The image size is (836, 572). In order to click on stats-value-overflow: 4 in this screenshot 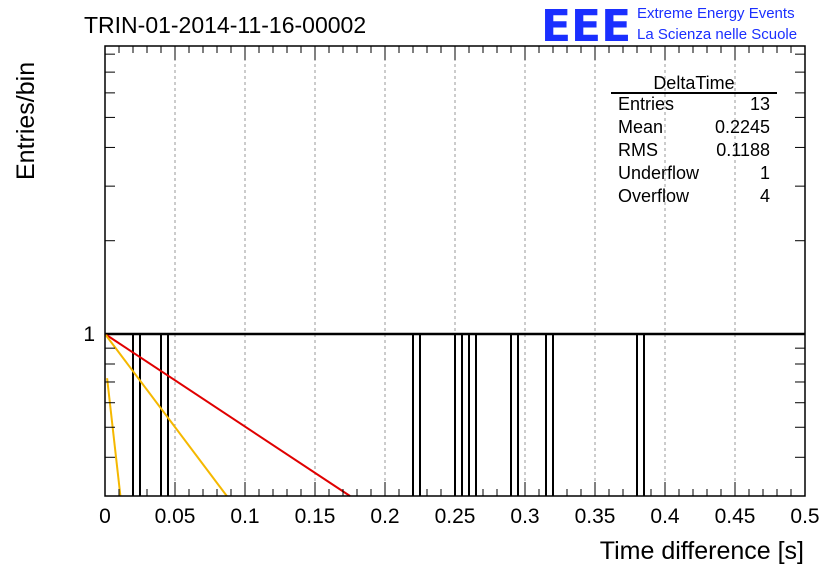, I will do `click(765, 196)`.